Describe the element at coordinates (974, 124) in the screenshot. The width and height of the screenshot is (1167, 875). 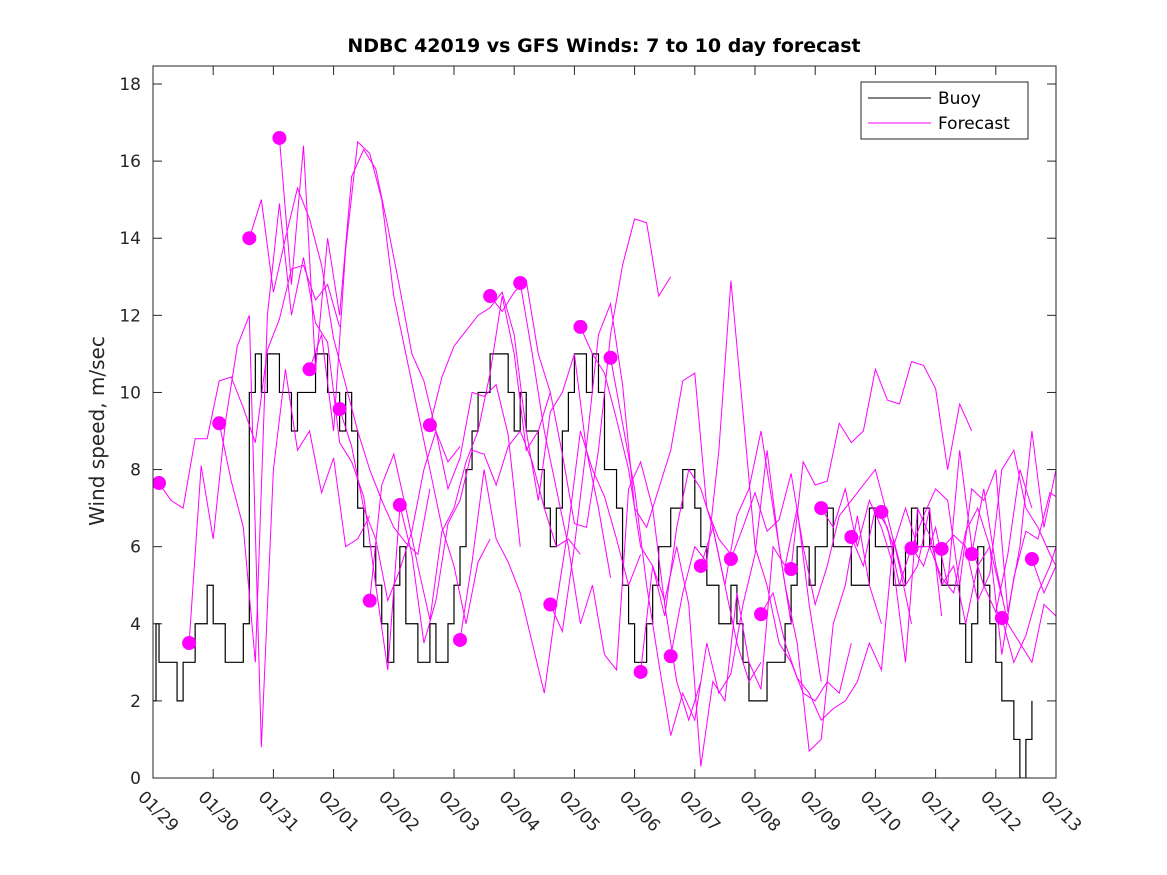
I see `legend-forecast-label: Forecast` at that location.